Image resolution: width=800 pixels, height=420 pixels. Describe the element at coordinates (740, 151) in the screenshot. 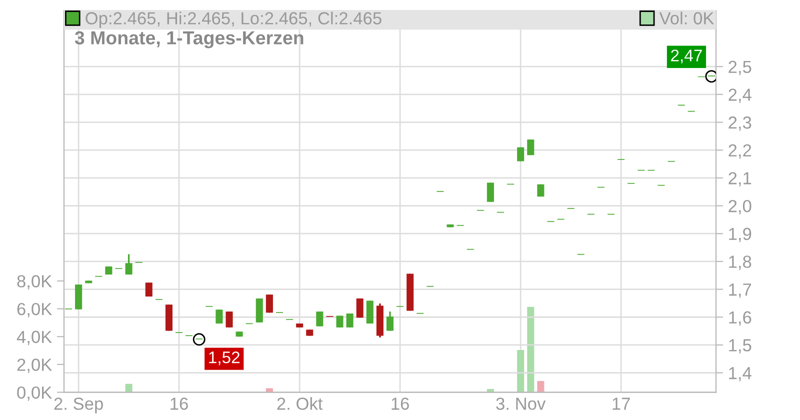

I see `y2-tick-label: 2,2` at that location.